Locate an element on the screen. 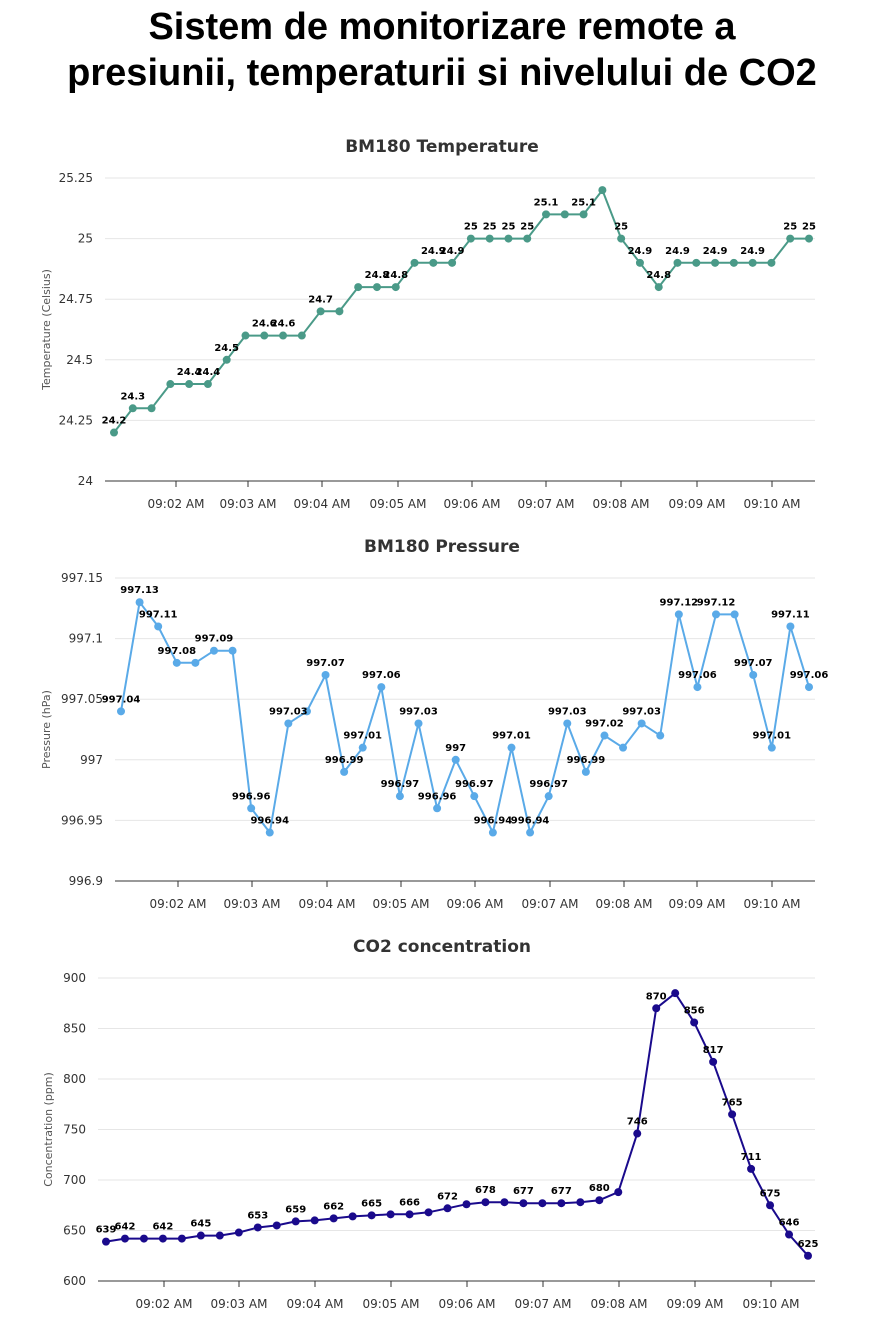 This screenshot has width=884, height=1324. co2-data-label: 665 is located at coordinates (371, 1203).